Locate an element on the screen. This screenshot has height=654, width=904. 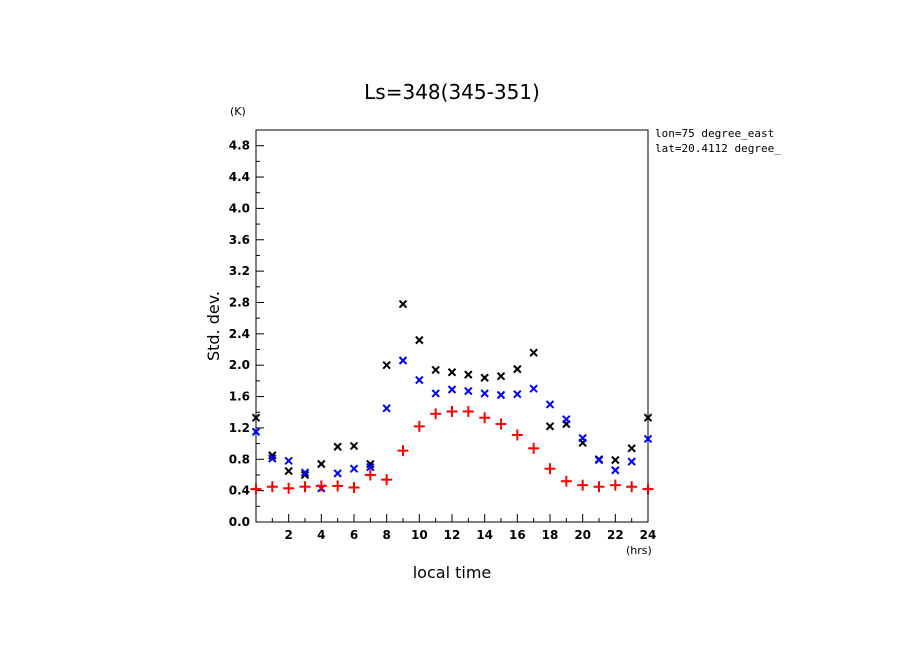
y-tick-label: 4.4 is located at coordinates (239, 177).